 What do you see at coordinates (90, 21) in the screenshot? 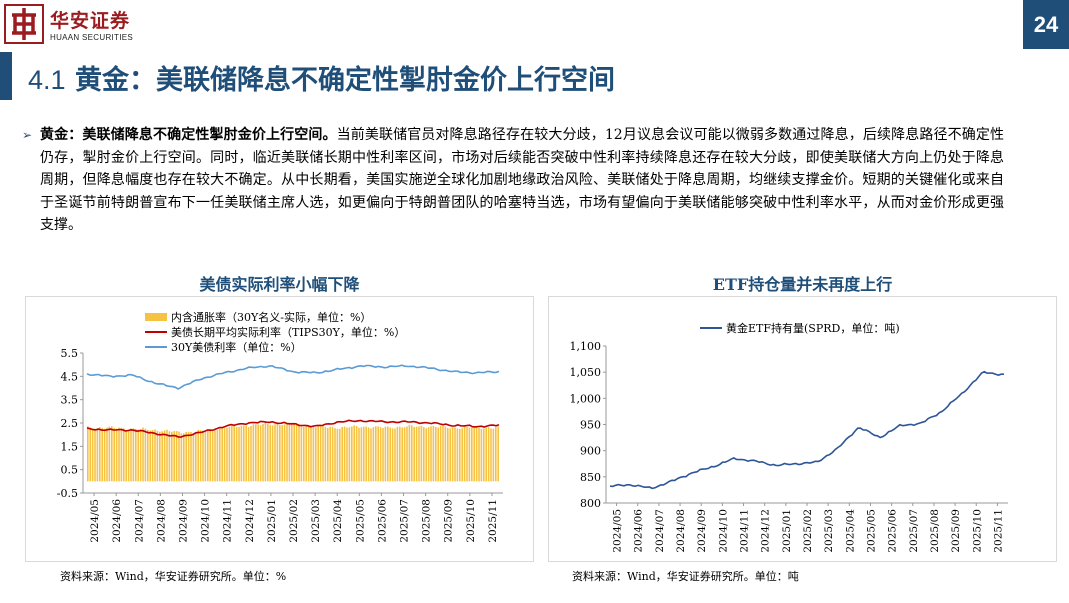
I see `brand-name: 华安证券` at bounding box center [90, 21].